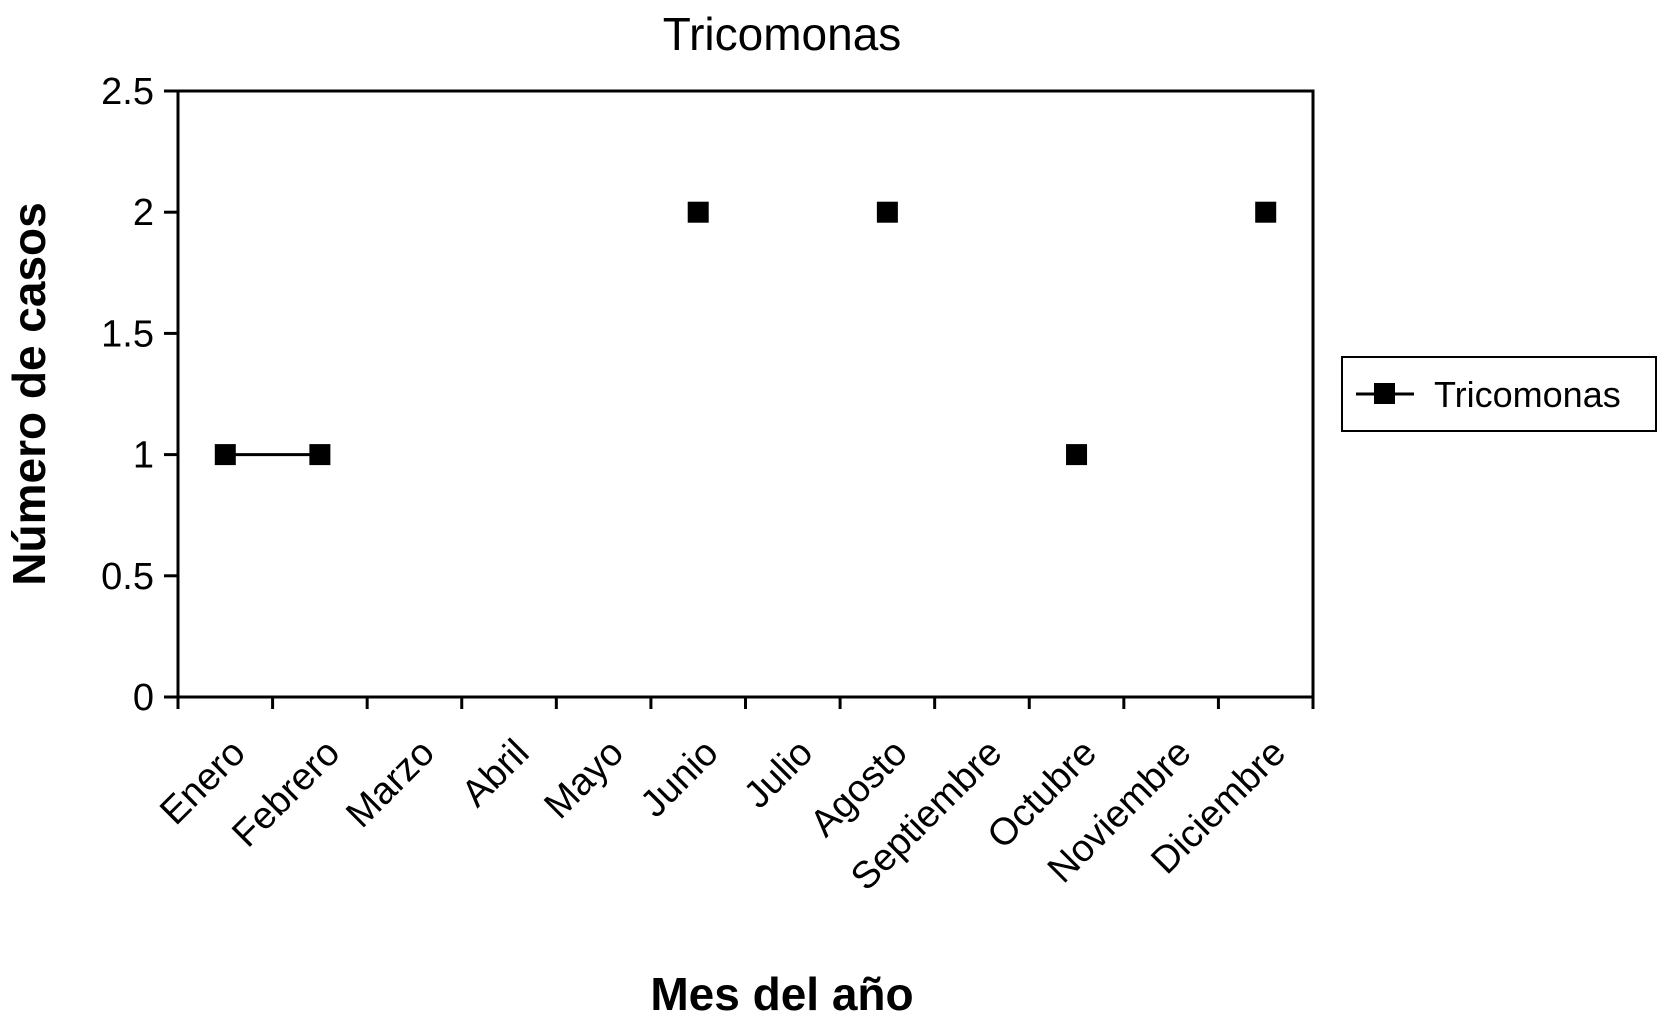 This screenshot has height=1028, width=1660. What do you see at coordinates (778, 774) in the screenshot?
I see `x-tick-label: Julio` at bounding box center [778, 774].